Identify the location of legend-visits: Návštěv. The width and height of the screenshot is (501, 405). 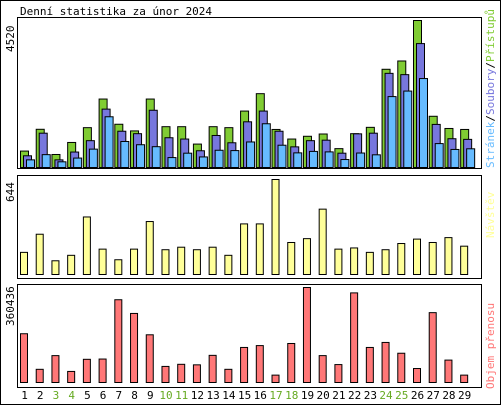
(490, 214).